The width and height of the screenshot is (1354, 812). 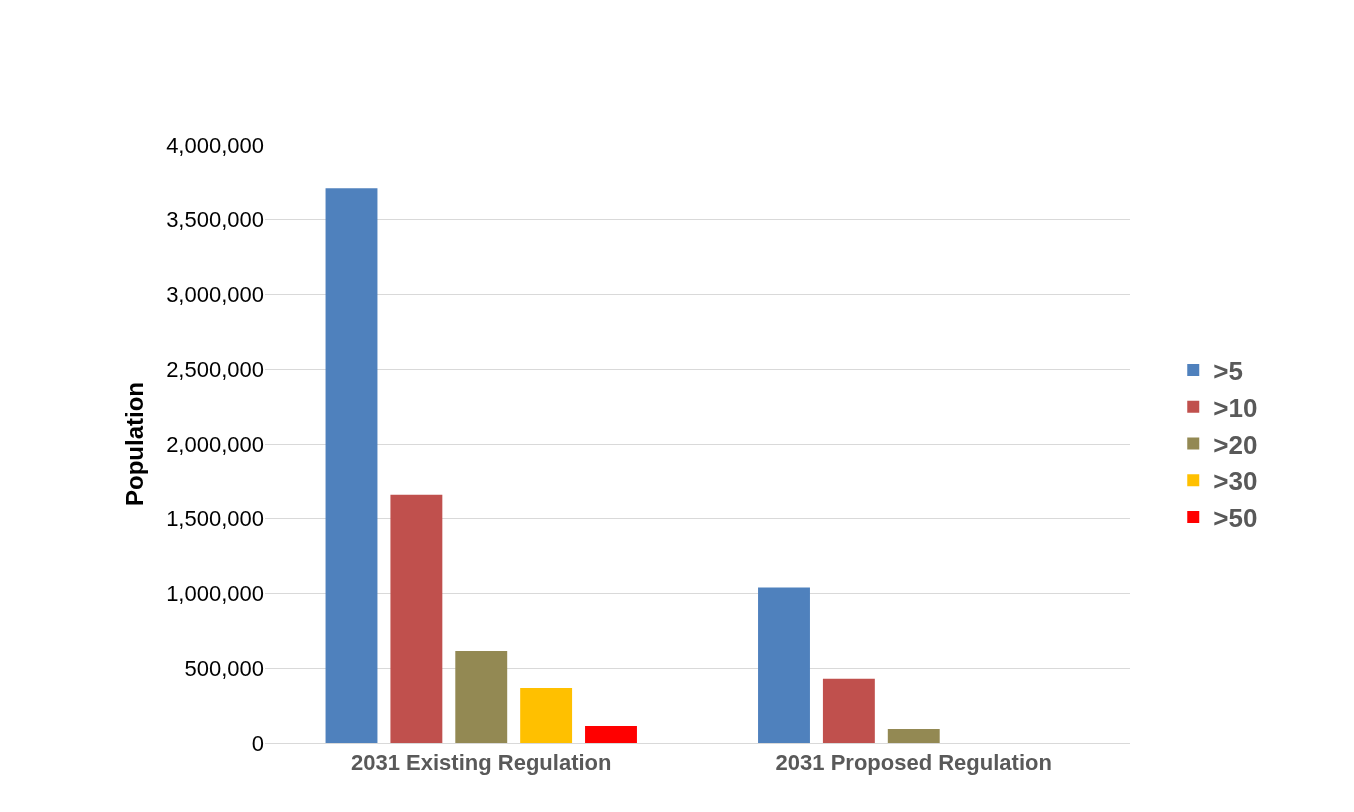 I want to click on x-tick-label: 2031 Existing Regulation, so click(x=481, y=763).